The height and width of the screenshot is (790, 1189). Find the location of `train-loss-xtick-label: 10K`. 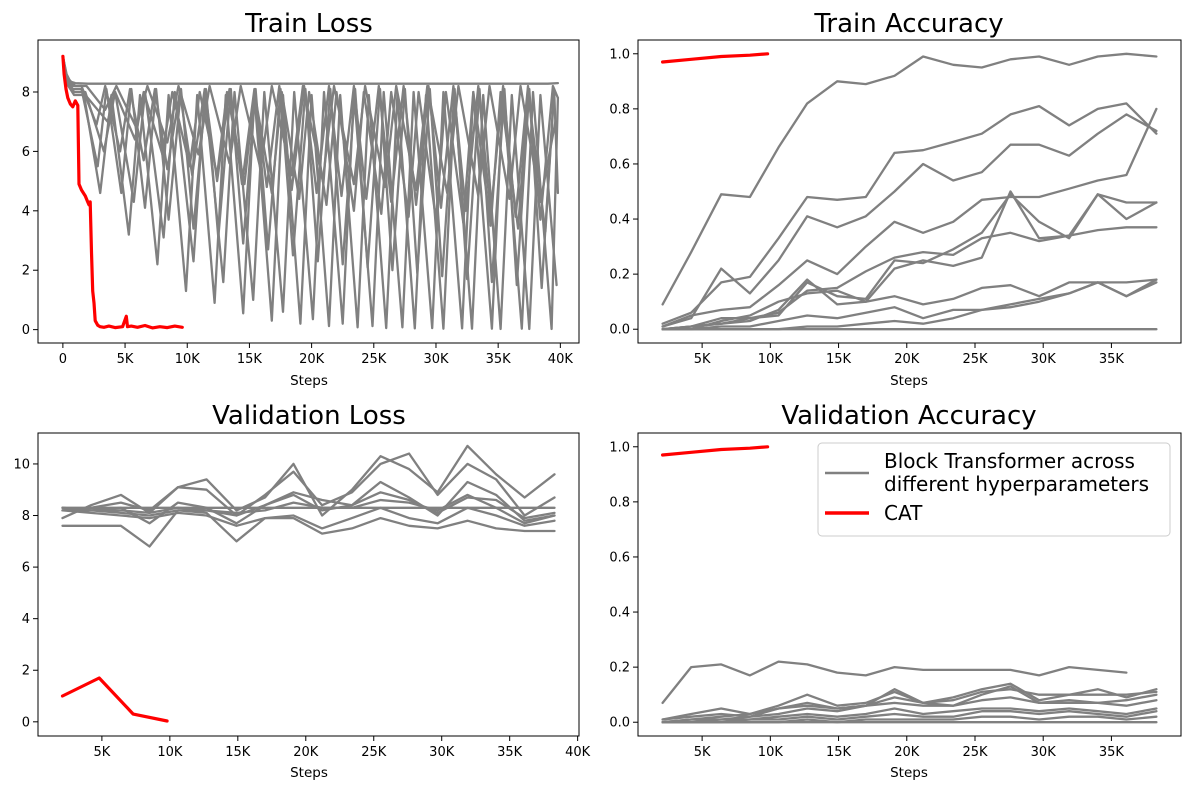

train-loss-xtick-label: 10K is located at coordinates (188, 359).